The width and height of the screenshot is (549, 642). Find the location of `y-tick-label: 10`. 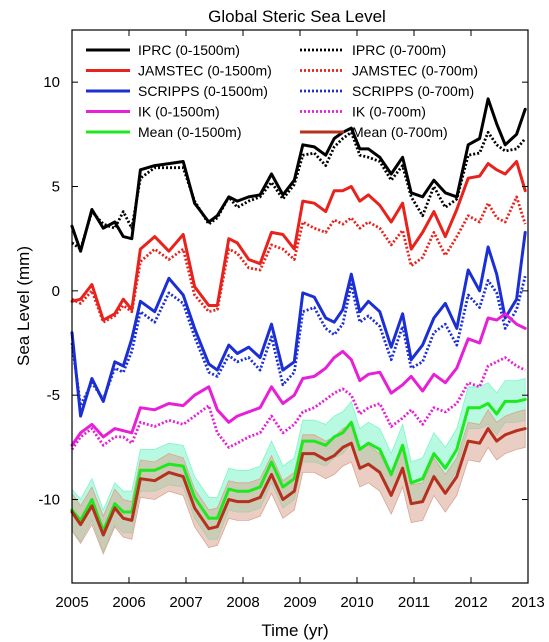

y-tick-label: 10 is located at coordinates (51, 82).